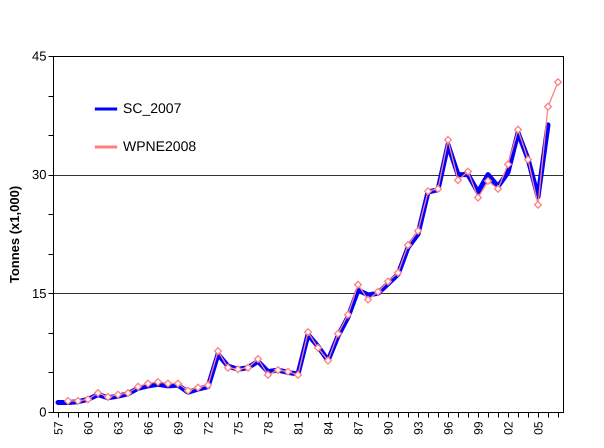 The height and width of the screenshot is (448, 604). I want to click on y-tick-label: 45, so click(39, 56).